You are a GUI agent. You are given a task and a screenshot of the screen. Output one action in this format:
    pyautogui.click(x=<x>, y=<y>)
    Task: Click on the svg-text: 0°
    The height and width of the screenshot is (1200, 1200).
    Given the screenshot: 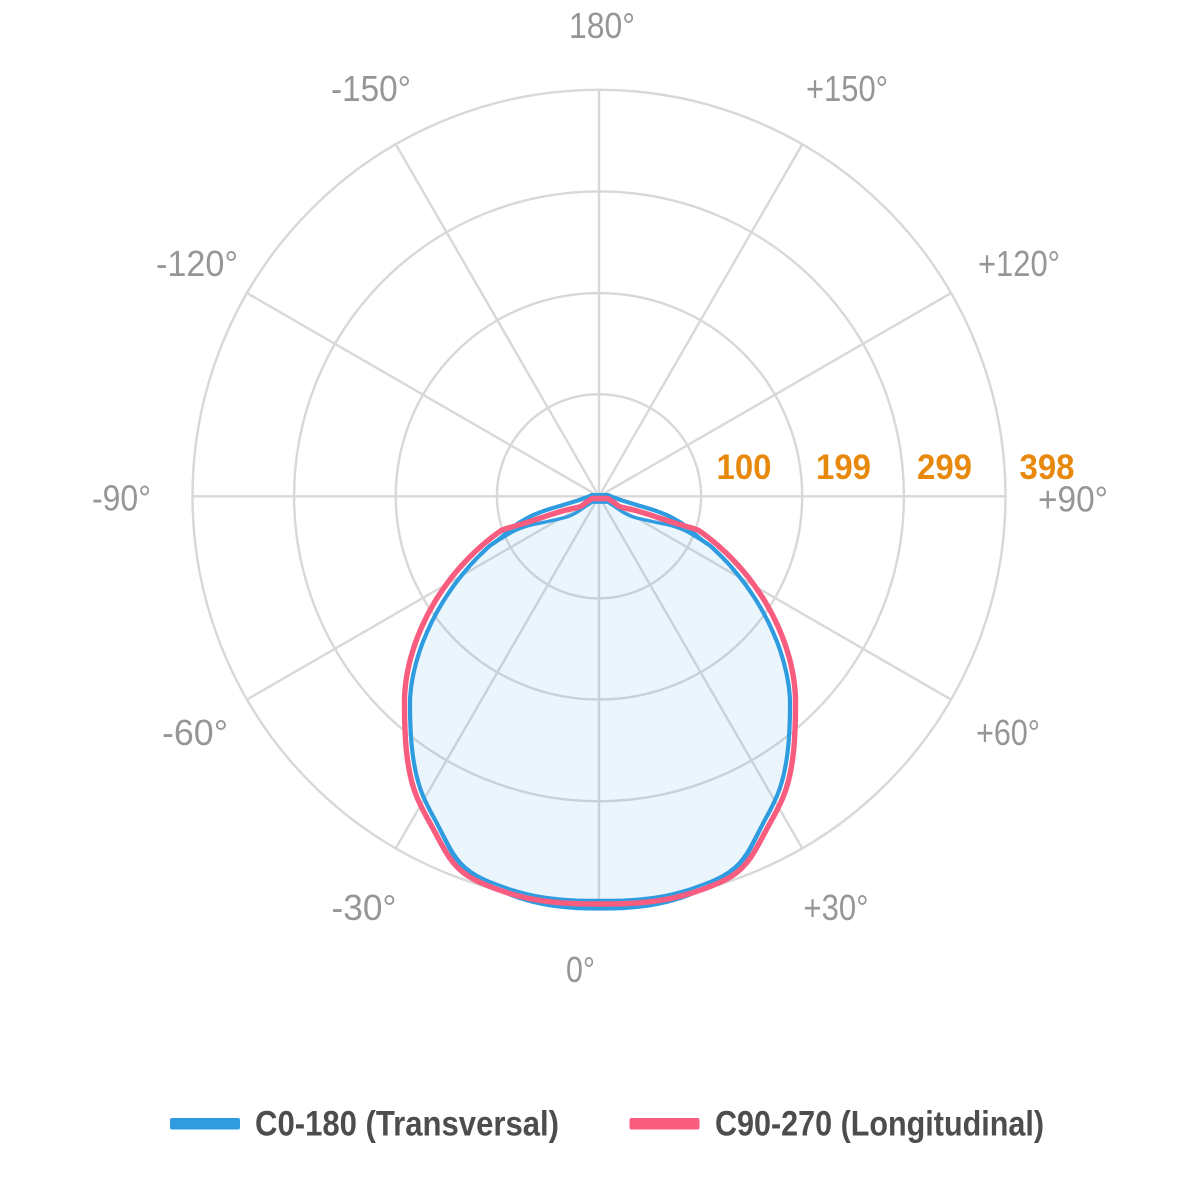 What is the action you would take?
    pyautogui.click(x=580, y=969)
    